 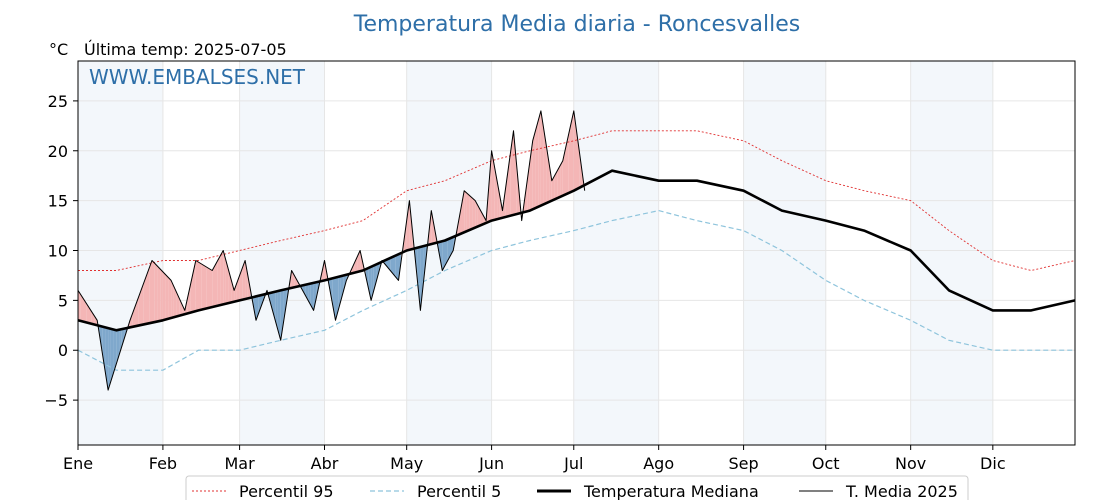 What do you see at coordinates (459, 491) in the screenshot?
I see `legend-label-p5: Percentil 5` at bounding box center [459, 491].